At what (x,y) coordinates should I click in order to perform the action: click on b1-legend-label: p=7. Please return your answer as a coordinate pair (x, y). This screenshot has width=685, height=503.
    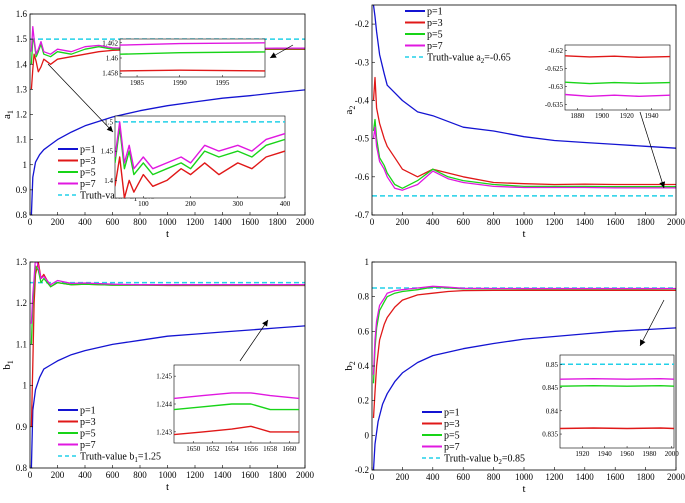
    Looking at the image, I should click on (88, 445).